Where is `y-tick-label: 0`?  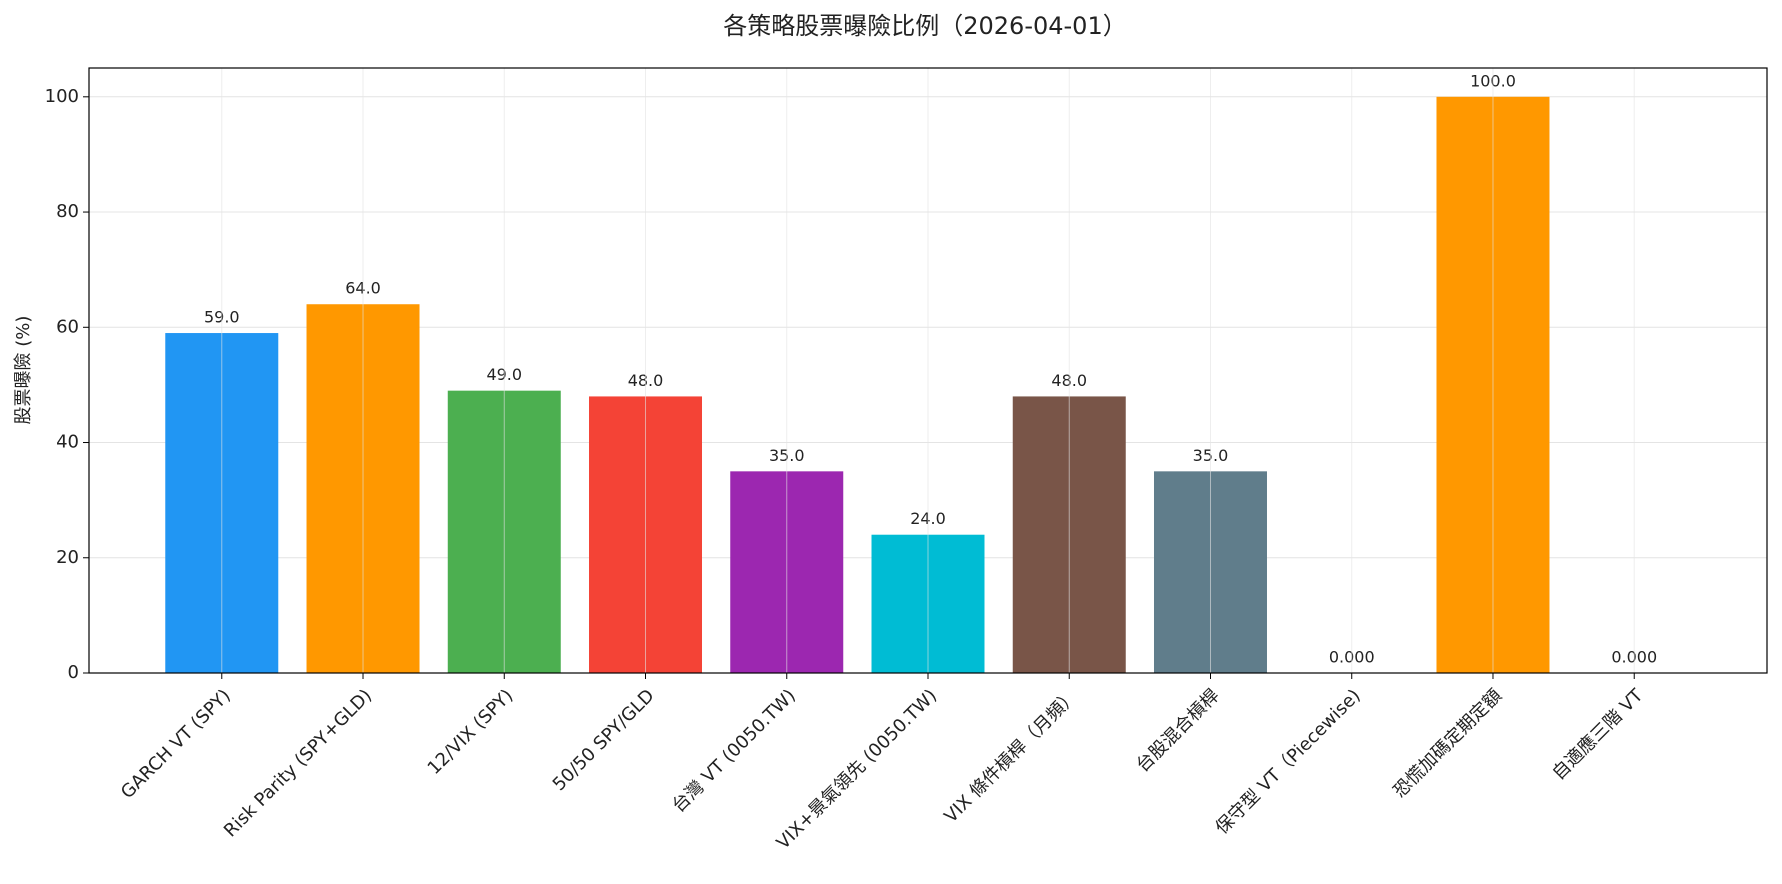
y-tick-label: 0 is located at coordinates (73, 672).